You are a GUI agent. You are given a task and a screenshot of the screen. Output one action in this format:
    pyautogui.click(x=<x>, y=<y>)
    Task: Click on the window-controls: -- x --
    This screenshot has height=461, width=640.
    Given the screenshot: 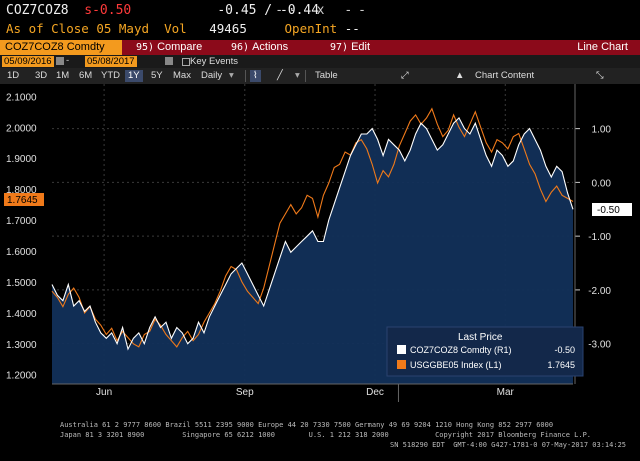 What is the action you would take?
    pyautogui.click(x=323, y=10)
    